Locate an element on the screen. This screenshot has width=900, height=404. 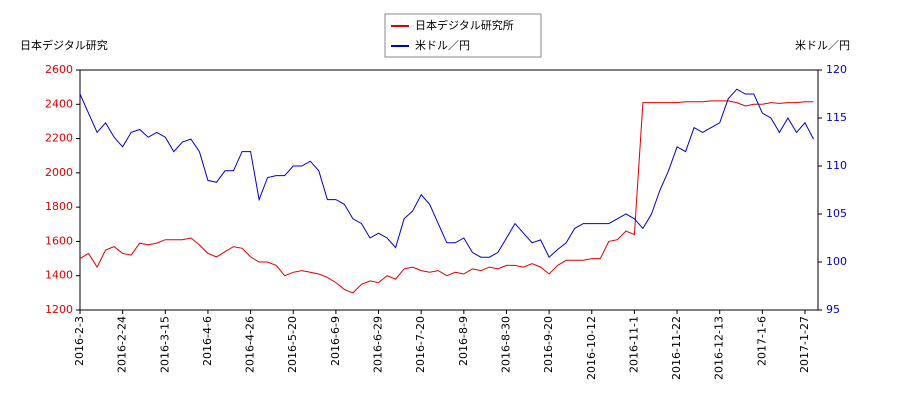
x-tick-label: 2016-9-20 is located at coordinates (548, 344).